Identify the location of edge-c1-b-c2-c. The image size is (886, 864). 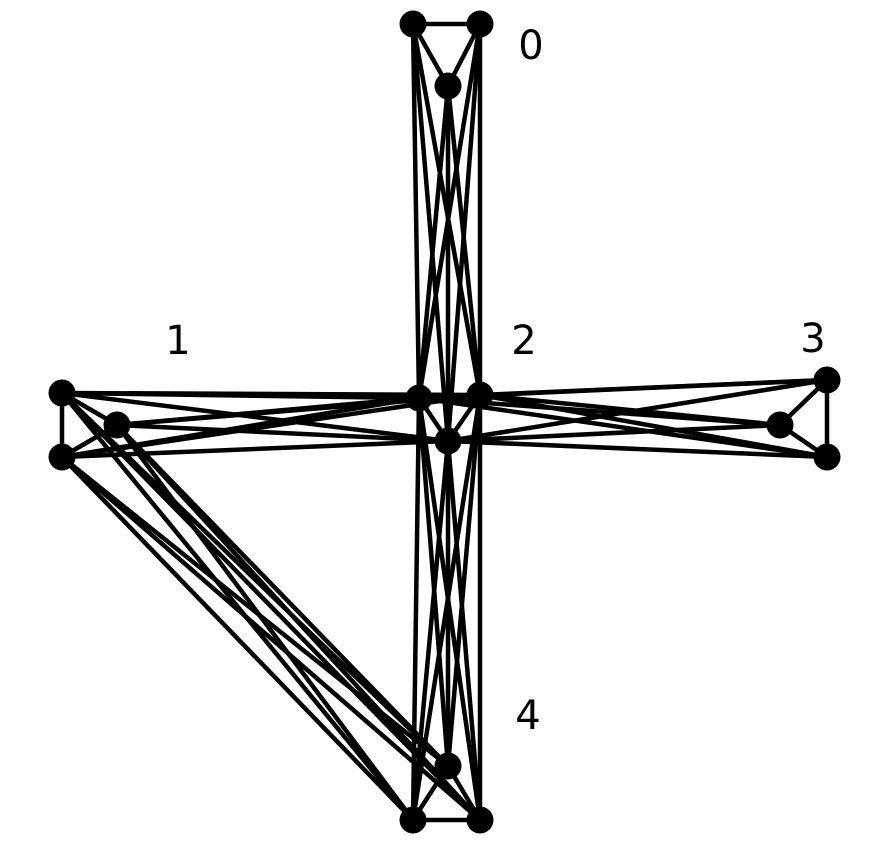
(282, 433).